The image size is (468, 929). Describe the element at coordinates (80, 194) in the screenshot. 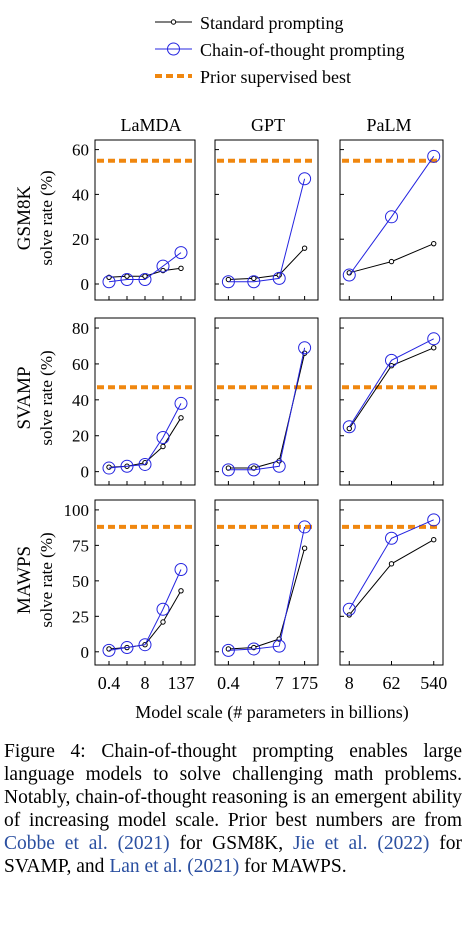

I see `y-tick-label-gsm8k-40: 40` at that location.